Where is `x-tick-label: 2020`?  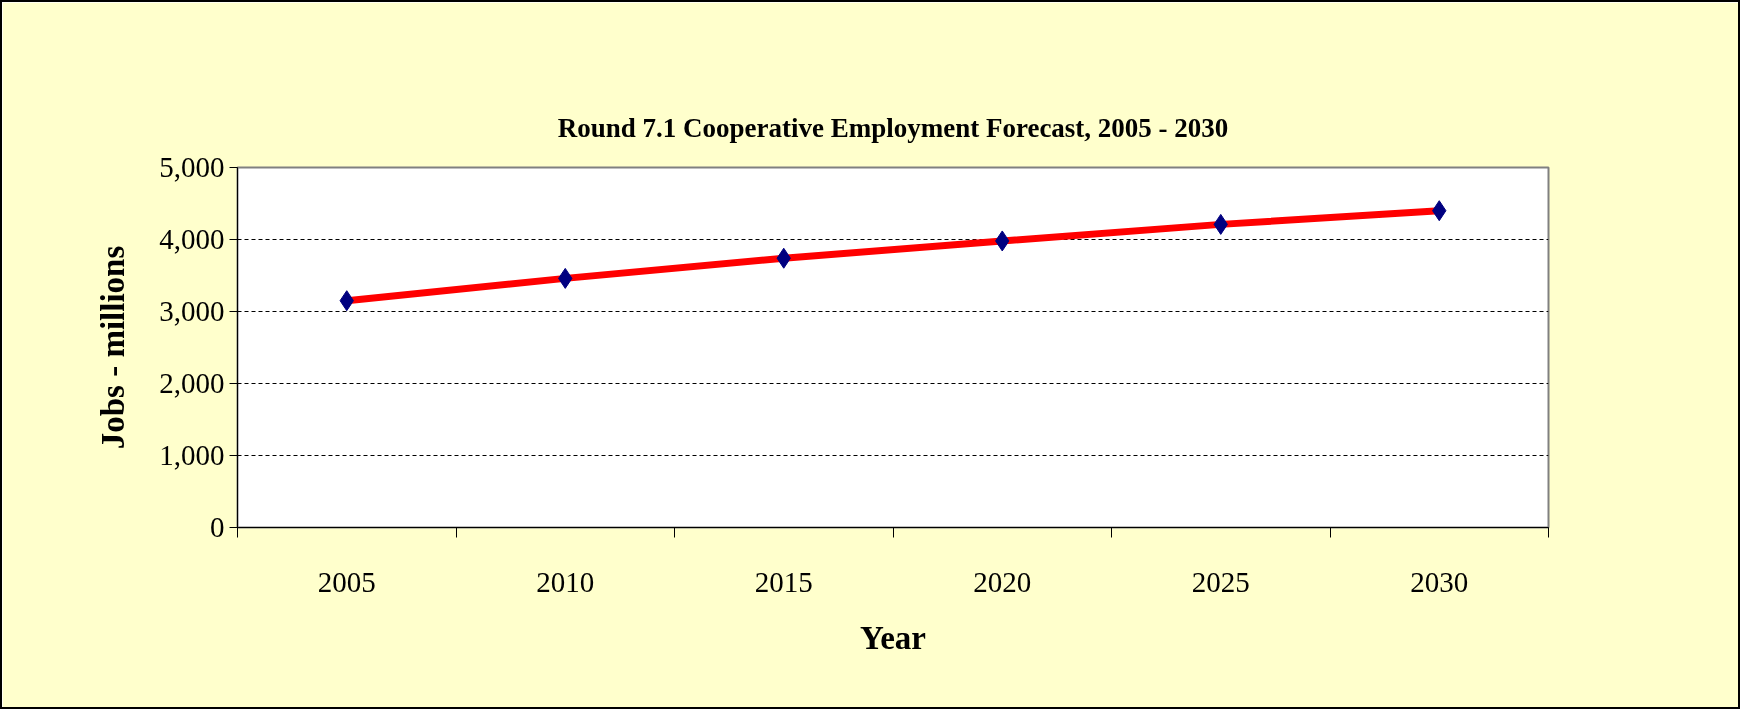 x-tick-label: 2020 is located at coordinates (1002, 581).